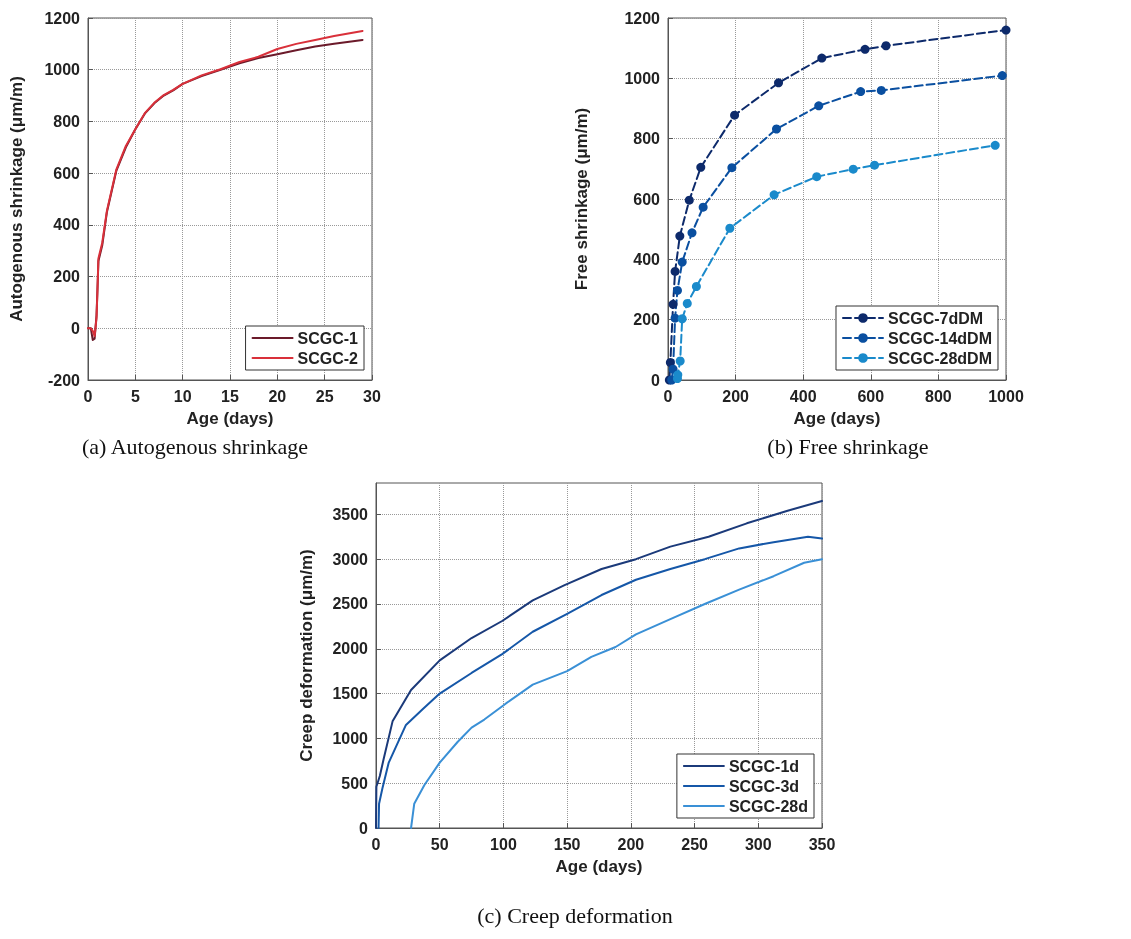  Describe the element at coordinates (135, 396) in the screenshot. I see `x-tick-label: 5` at that location.